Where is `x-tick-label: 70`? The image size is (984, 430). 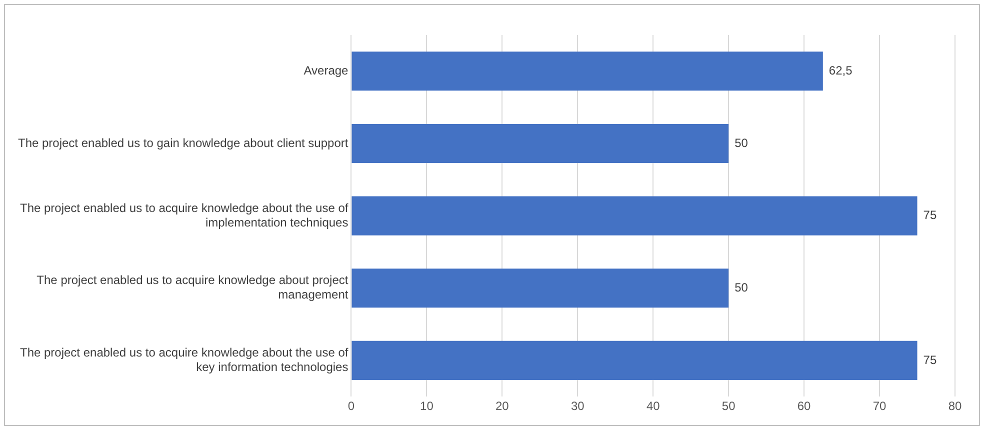
x-tick-label: 70 is located at coordinates (879, 406).